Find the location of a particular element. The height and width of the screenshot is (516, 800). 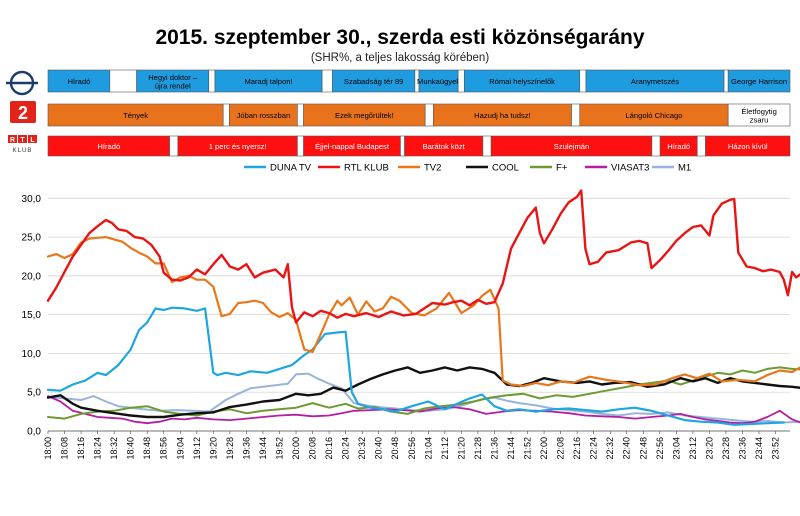

program-label: George Harrison is located at coordinates (759, 81).